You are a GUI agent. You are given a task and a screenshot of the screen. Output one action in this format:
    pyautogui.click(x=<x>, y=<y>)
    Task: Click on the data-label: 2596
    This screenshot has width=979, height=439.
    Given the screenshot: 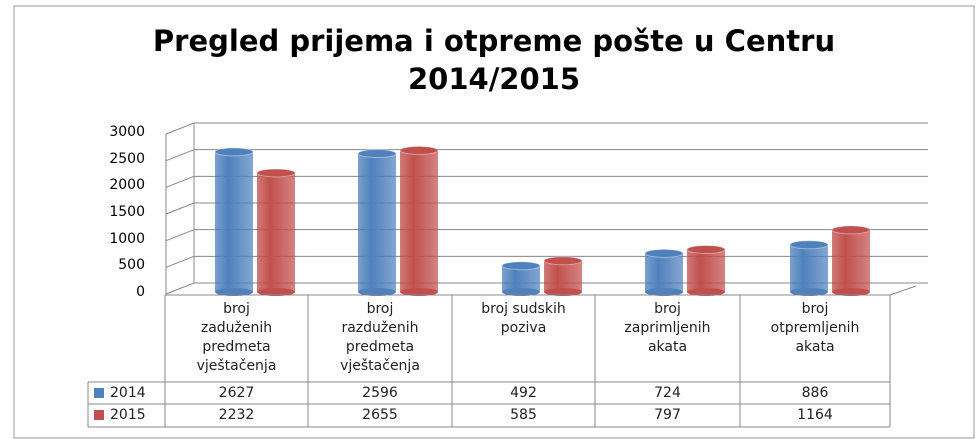 What is the action you would take?
    pyautogui.click(x=380, y=393)
    